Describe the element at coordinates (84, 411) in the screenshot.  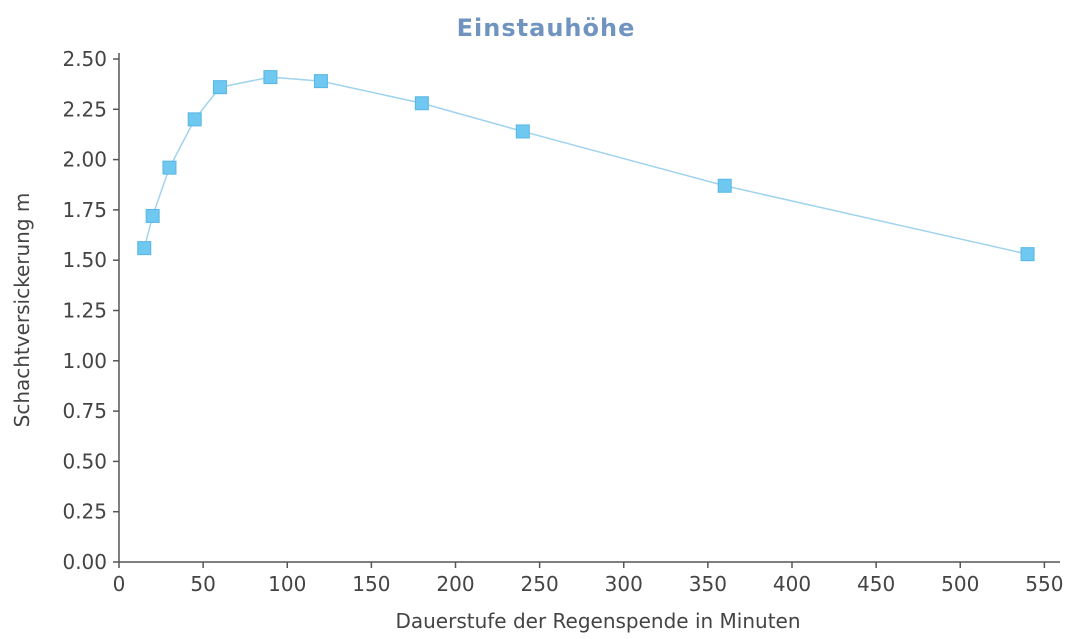
I see `y-tick-label: 0.75` at that location.